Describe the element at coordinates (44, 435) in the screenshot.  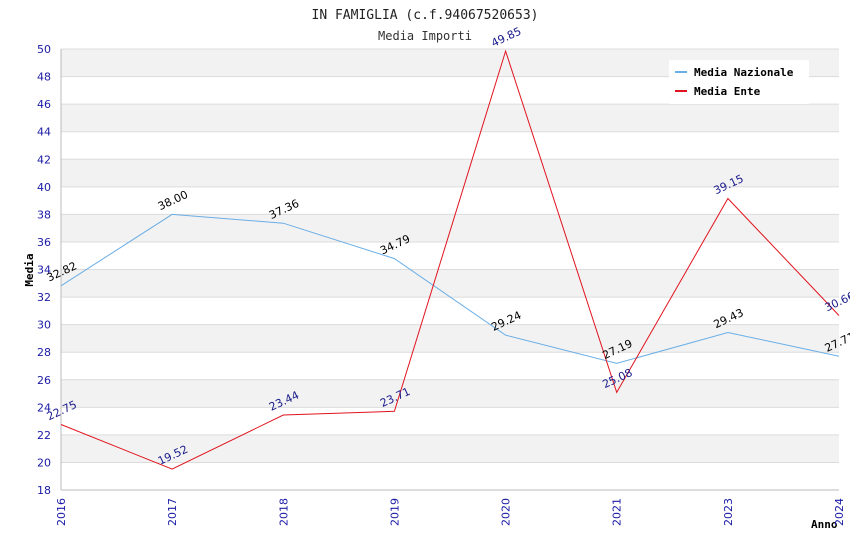
I see `y-tick-label: 22` at that location.